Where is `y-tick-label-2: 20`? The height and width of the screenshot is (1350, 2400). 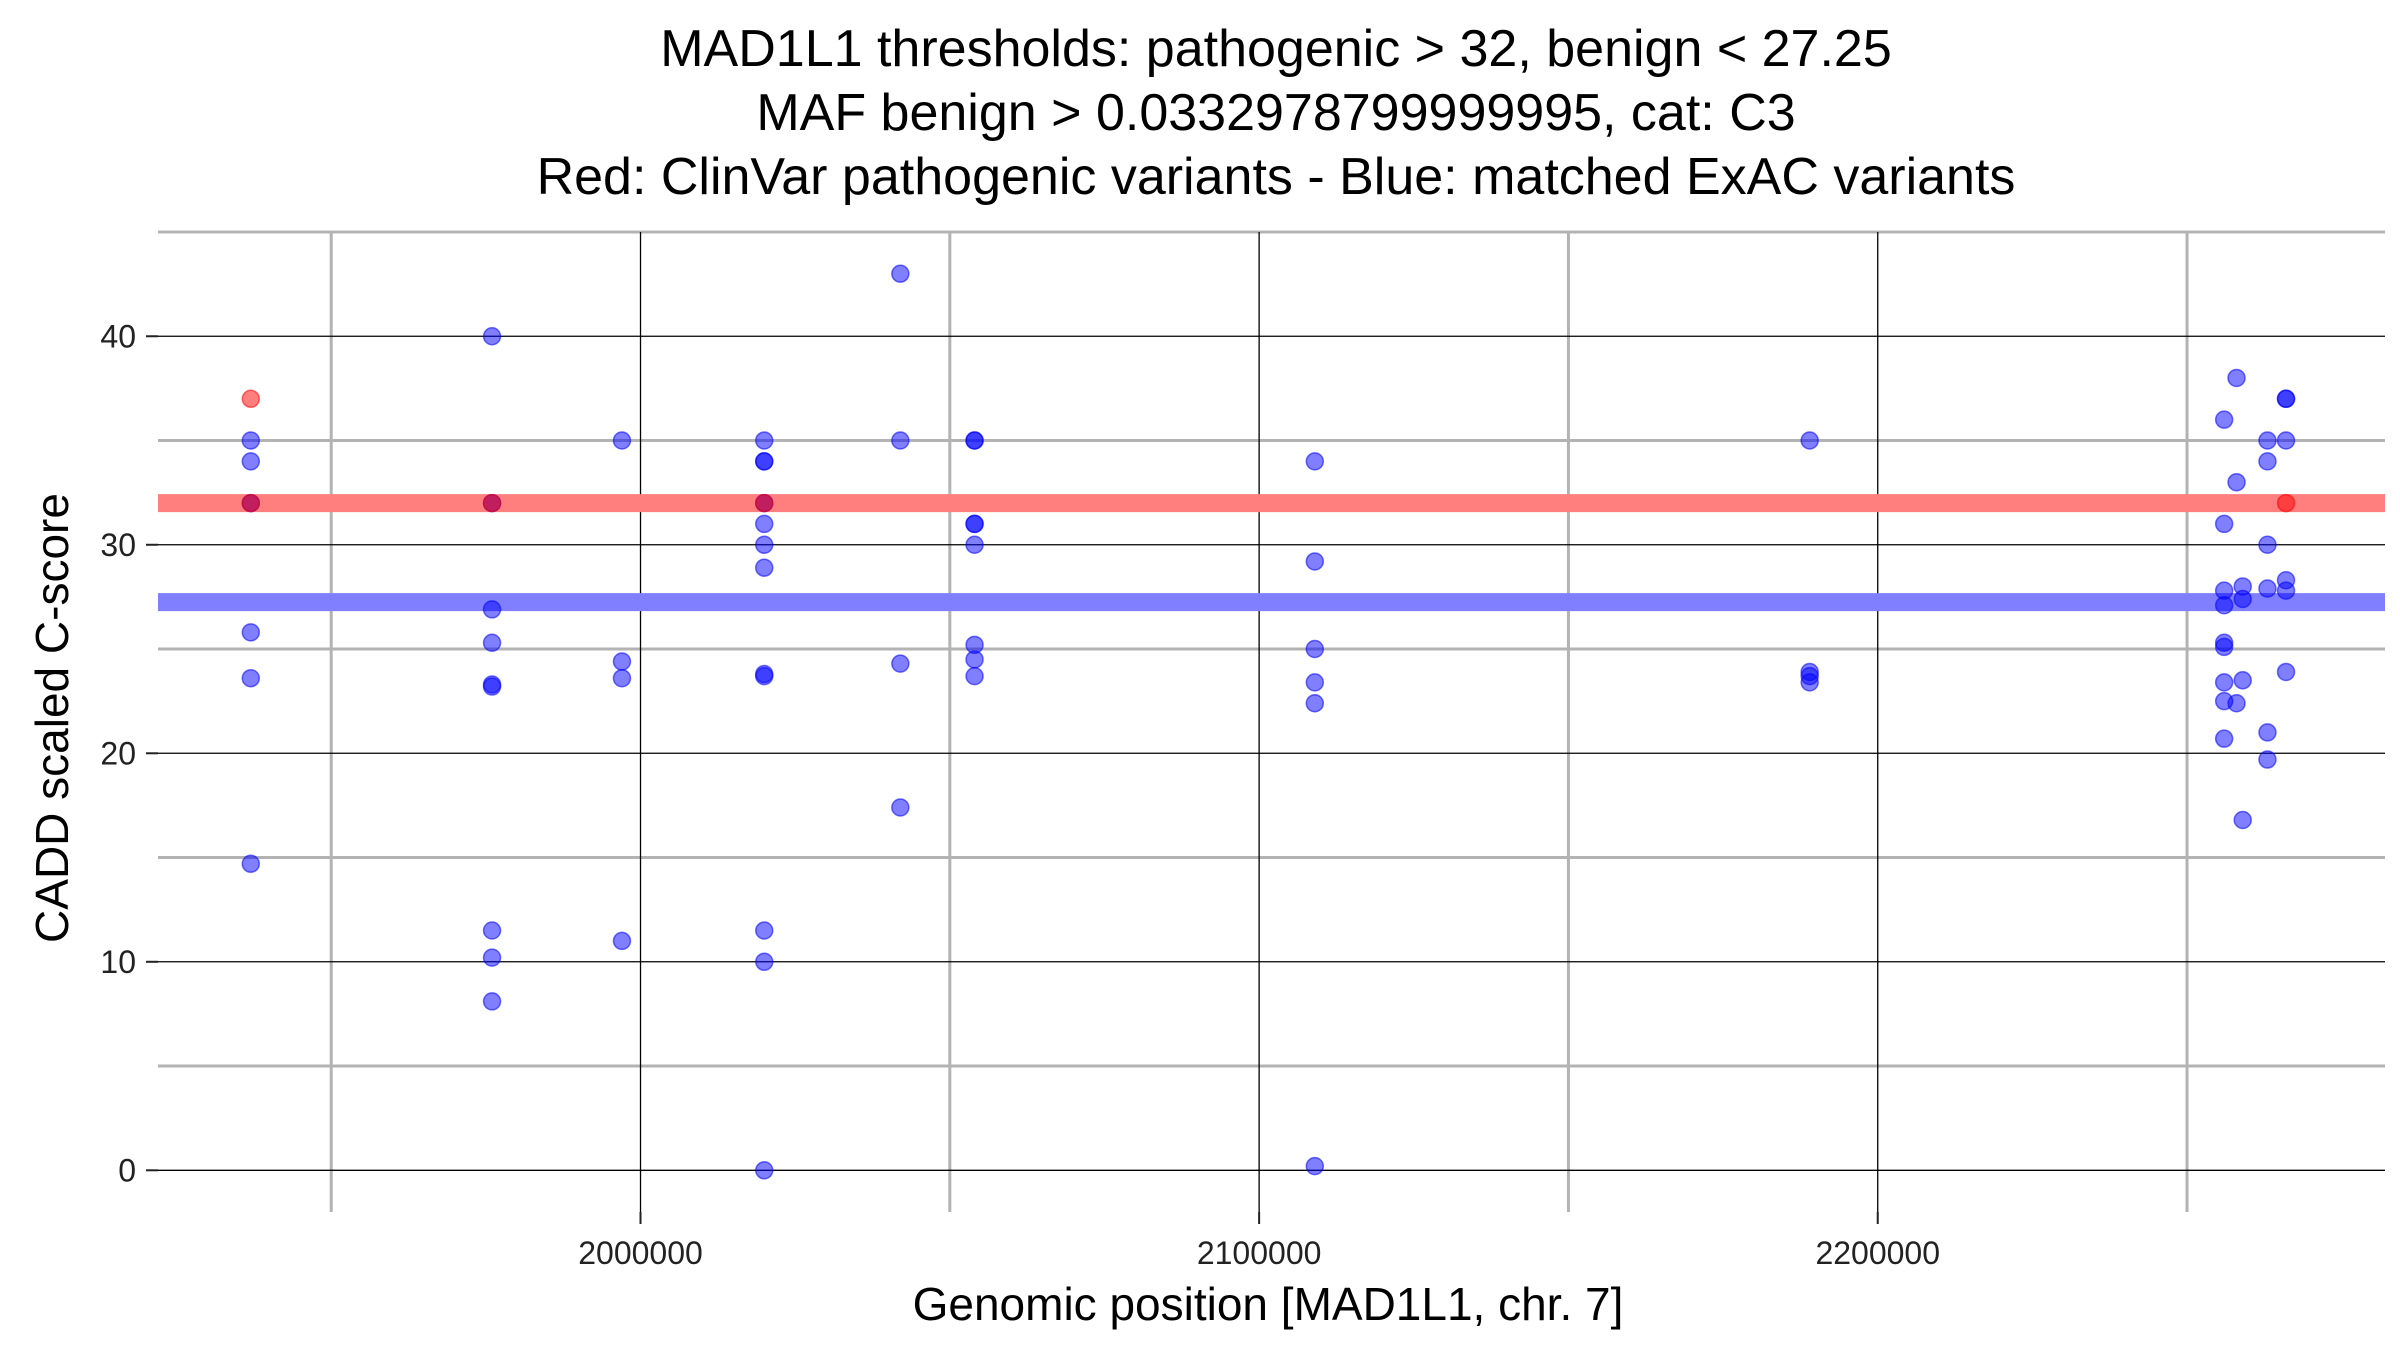
y-tick-label-2: 20 is located at coordinates (118, 753).